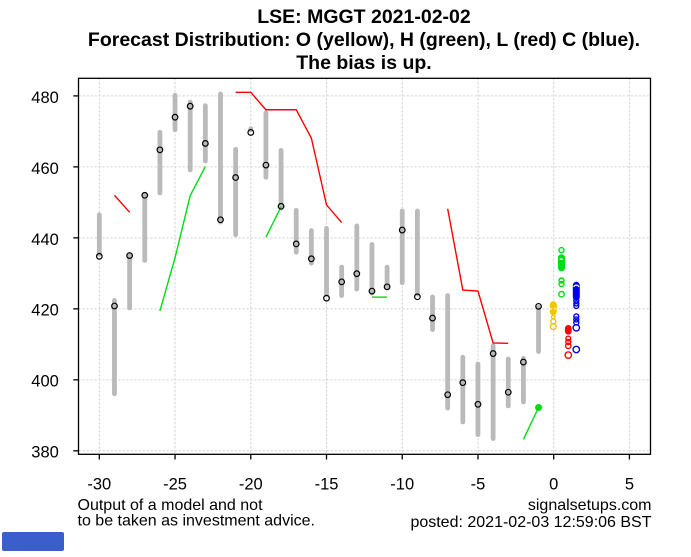  What do you see at coordinates (171, 505) in the screenshot?
I see `svg-text: Output of a model and not` at bounding box center [171, 505].